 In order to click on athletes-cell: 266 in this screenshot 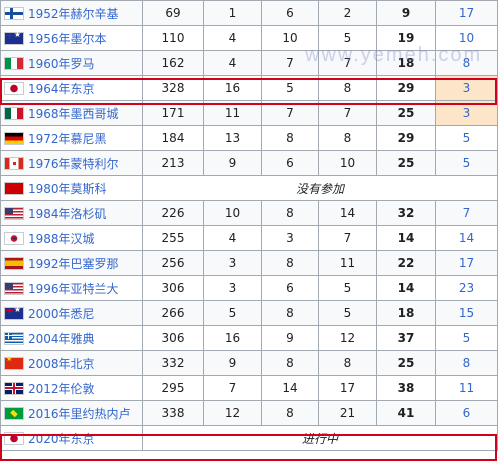, I will do `click(173, 313)`.